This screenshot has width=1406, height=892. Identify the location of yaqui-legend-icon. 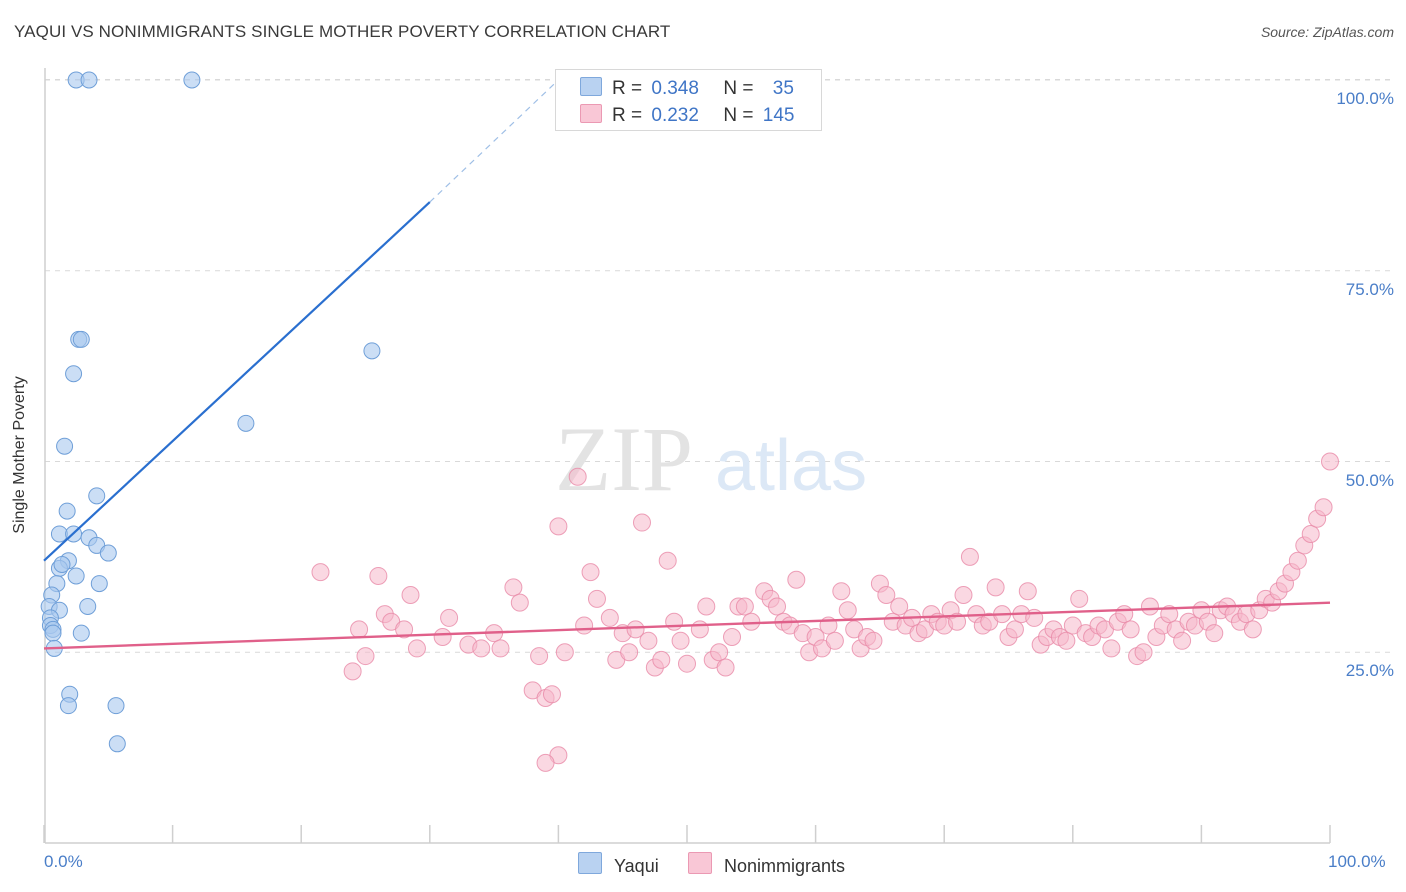
(590, 863).